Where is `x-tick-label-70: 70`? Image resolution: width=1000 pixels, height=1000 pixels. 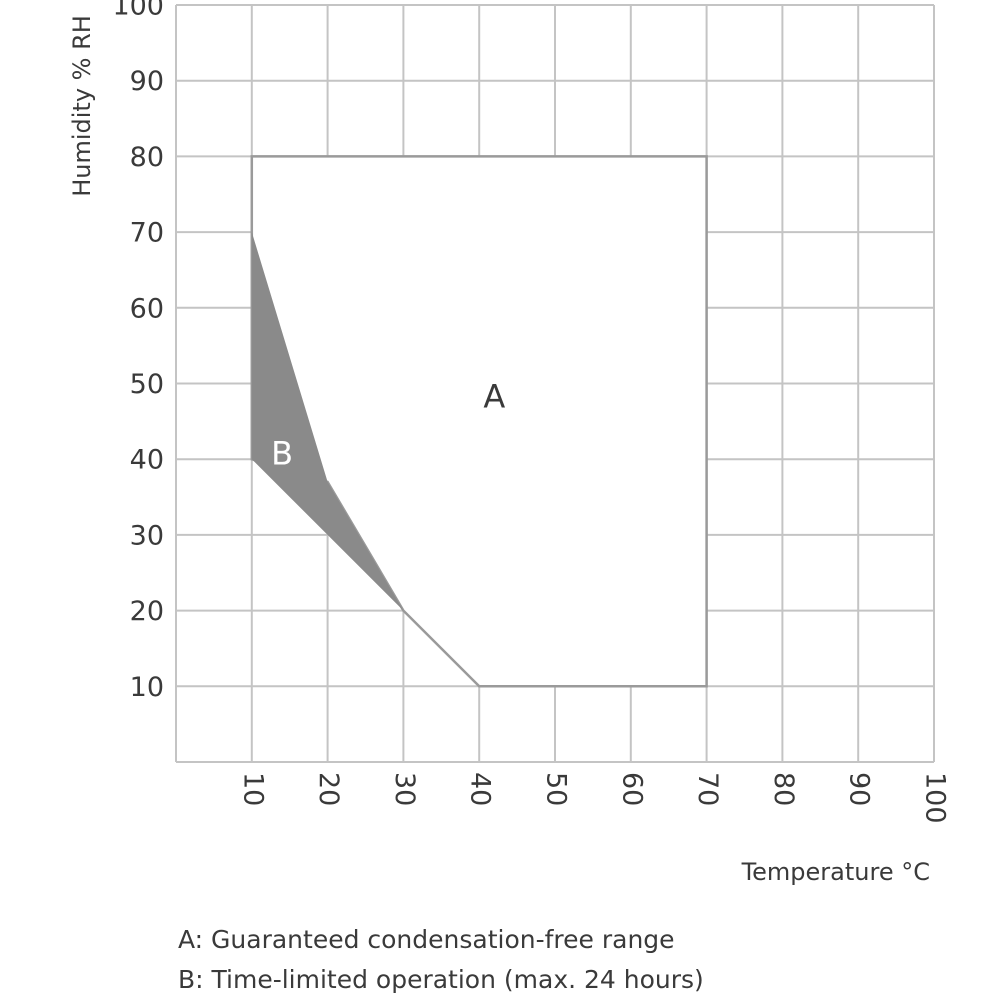 x-tick-label-70: 70 is located at coordinates (707, 789).